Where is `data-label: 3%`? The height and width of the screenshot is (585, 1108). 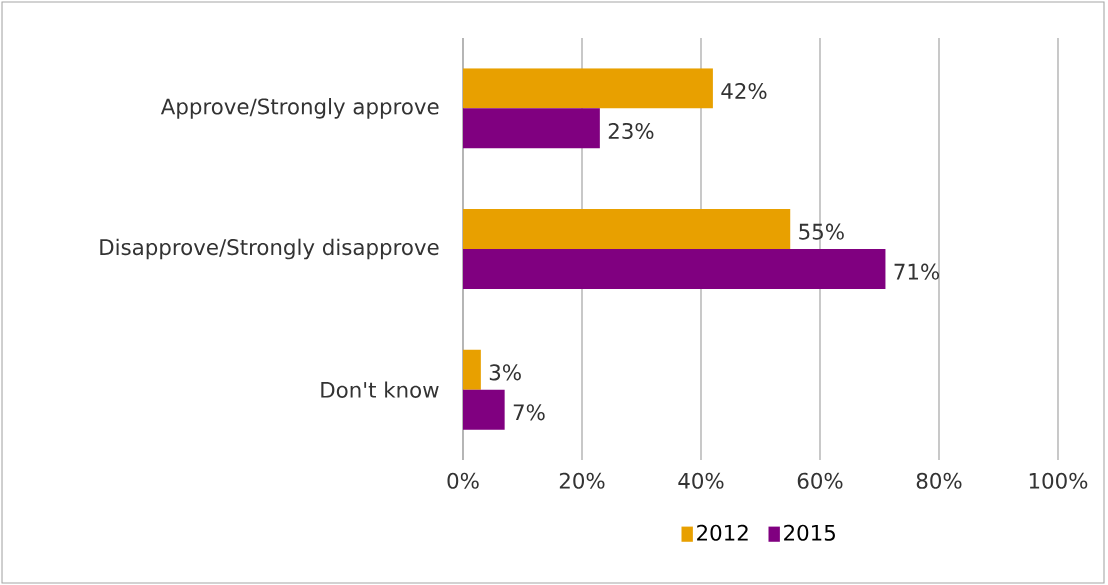 data-label: 3% is located at coordinates (505, 372).